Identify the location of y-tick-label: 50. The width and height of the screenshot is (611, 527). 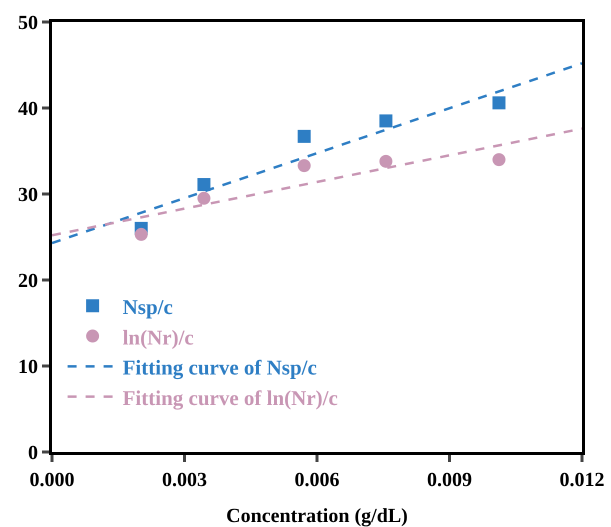
(28, 23).